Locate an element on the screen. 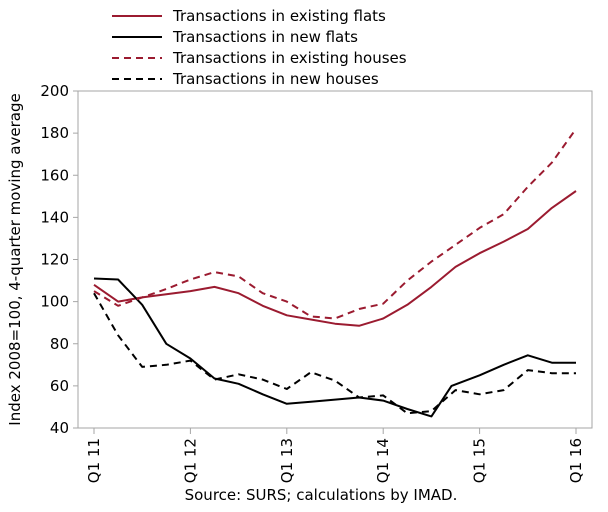 Image resolution: width=608 pixels, height=512 pixels. y-axis-label: Index 2008=100, 4-quarter moving average is located at coordinates (15, 259).